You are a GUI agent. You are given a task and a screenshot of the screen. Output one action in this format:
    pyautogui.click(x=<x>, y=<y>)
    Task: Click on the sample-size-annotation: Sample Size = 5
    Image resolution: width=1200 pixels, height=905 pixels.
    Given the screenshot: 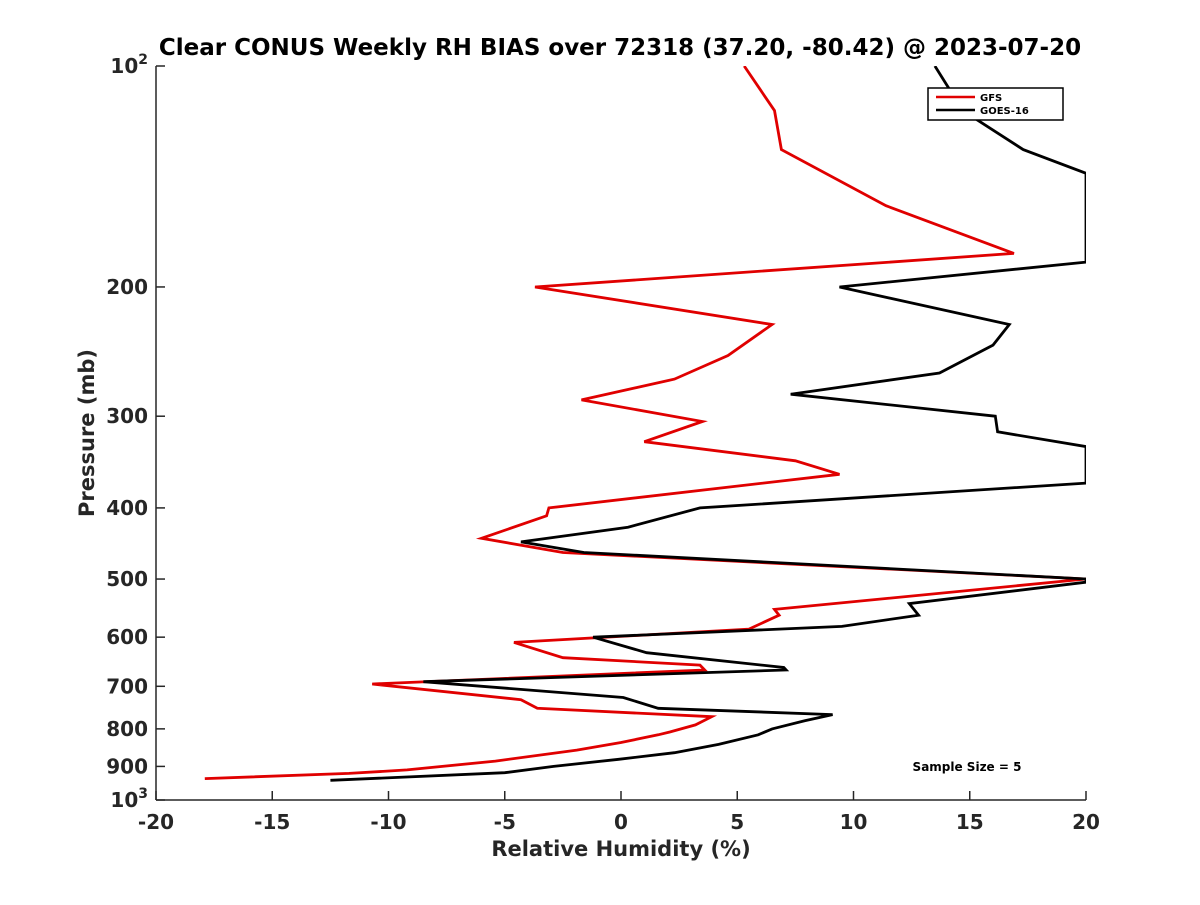 What is the action you would take?
    pyautogui.click(x=967, y=767)
    